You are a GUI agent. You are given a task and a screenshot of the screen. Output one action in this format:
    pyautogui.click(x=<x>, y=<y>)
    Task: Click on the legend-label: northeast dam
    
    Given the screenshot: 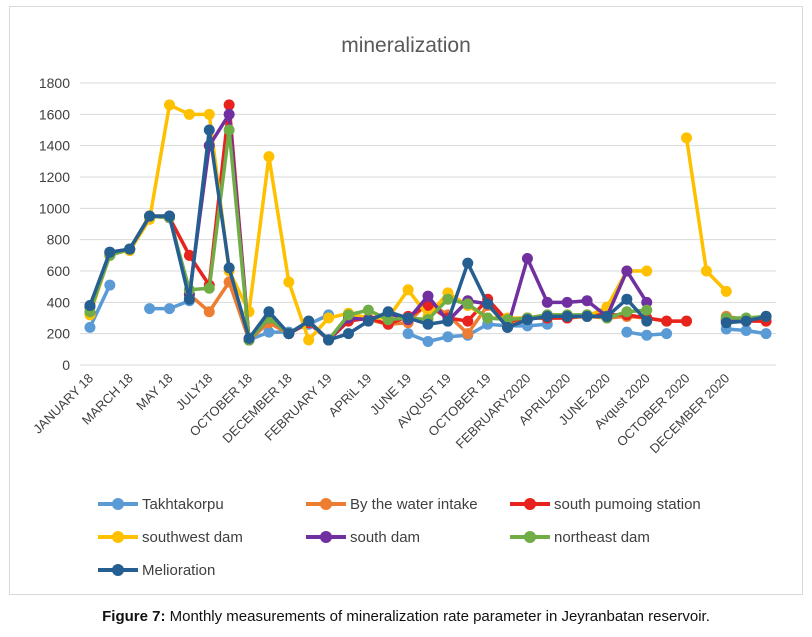 What is the action you would take?
    pyautogui.click(x=602, y=537)
    